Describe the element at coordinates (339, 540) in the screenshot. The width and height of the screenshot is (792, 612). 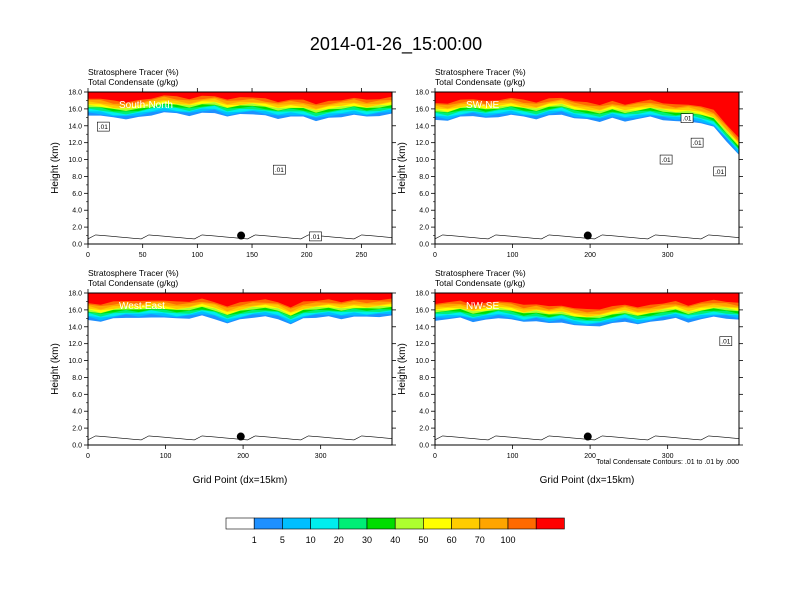
I see `colorbar-label: 20` at that location.